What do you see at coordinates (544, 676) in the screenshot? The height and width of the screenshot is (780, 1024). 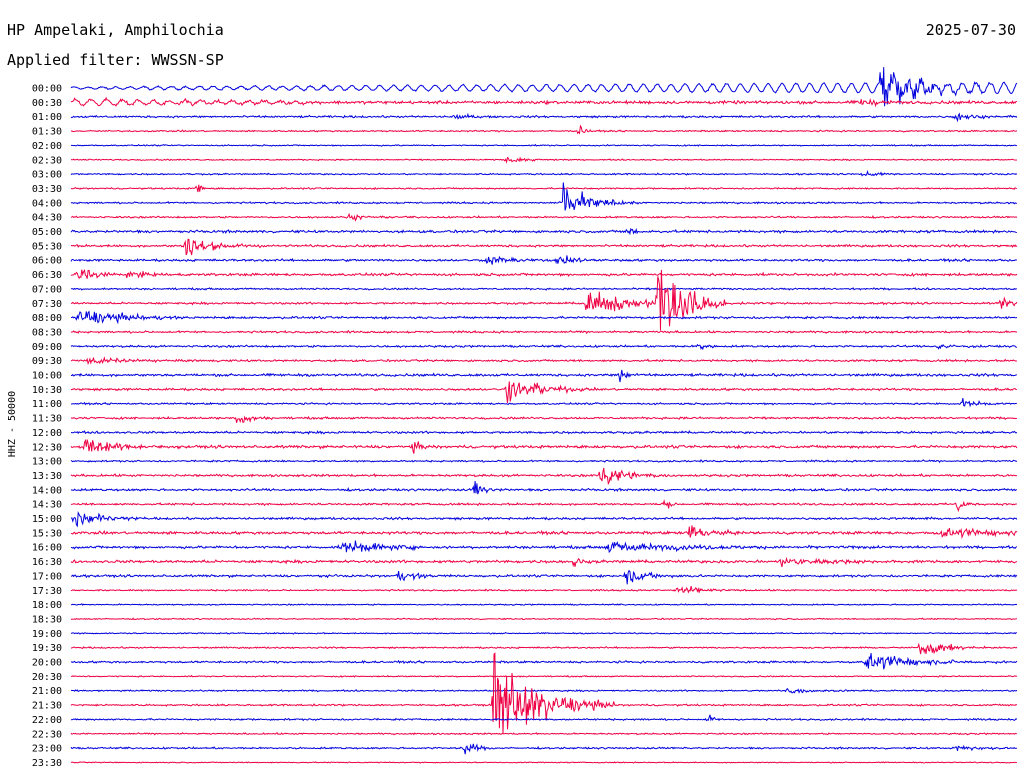 I see `trace-2030` at bounding box center [544, 676].